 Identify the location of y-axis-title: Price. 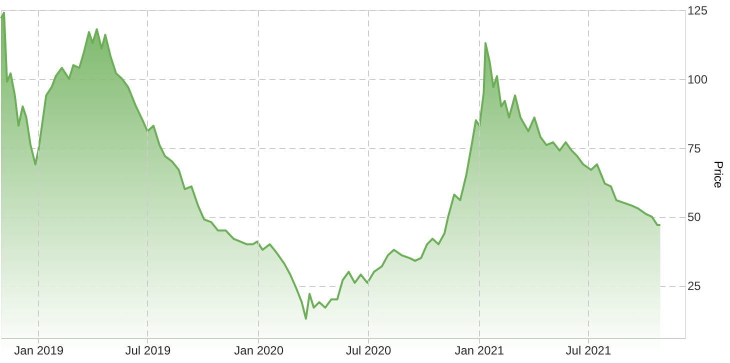
(719, 174).